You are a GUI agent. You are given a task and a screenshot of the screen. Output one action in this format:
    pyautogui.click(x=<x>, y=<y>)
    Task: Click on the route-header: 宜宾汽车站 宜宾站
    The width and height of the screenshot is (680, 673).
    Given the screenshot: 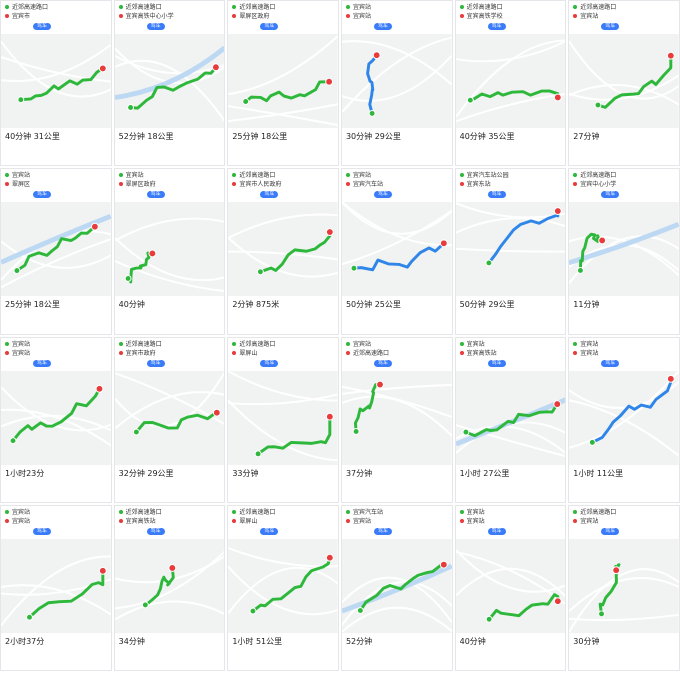 What is the action you would take?
    pyautogui.click(x=396, y=517)
    